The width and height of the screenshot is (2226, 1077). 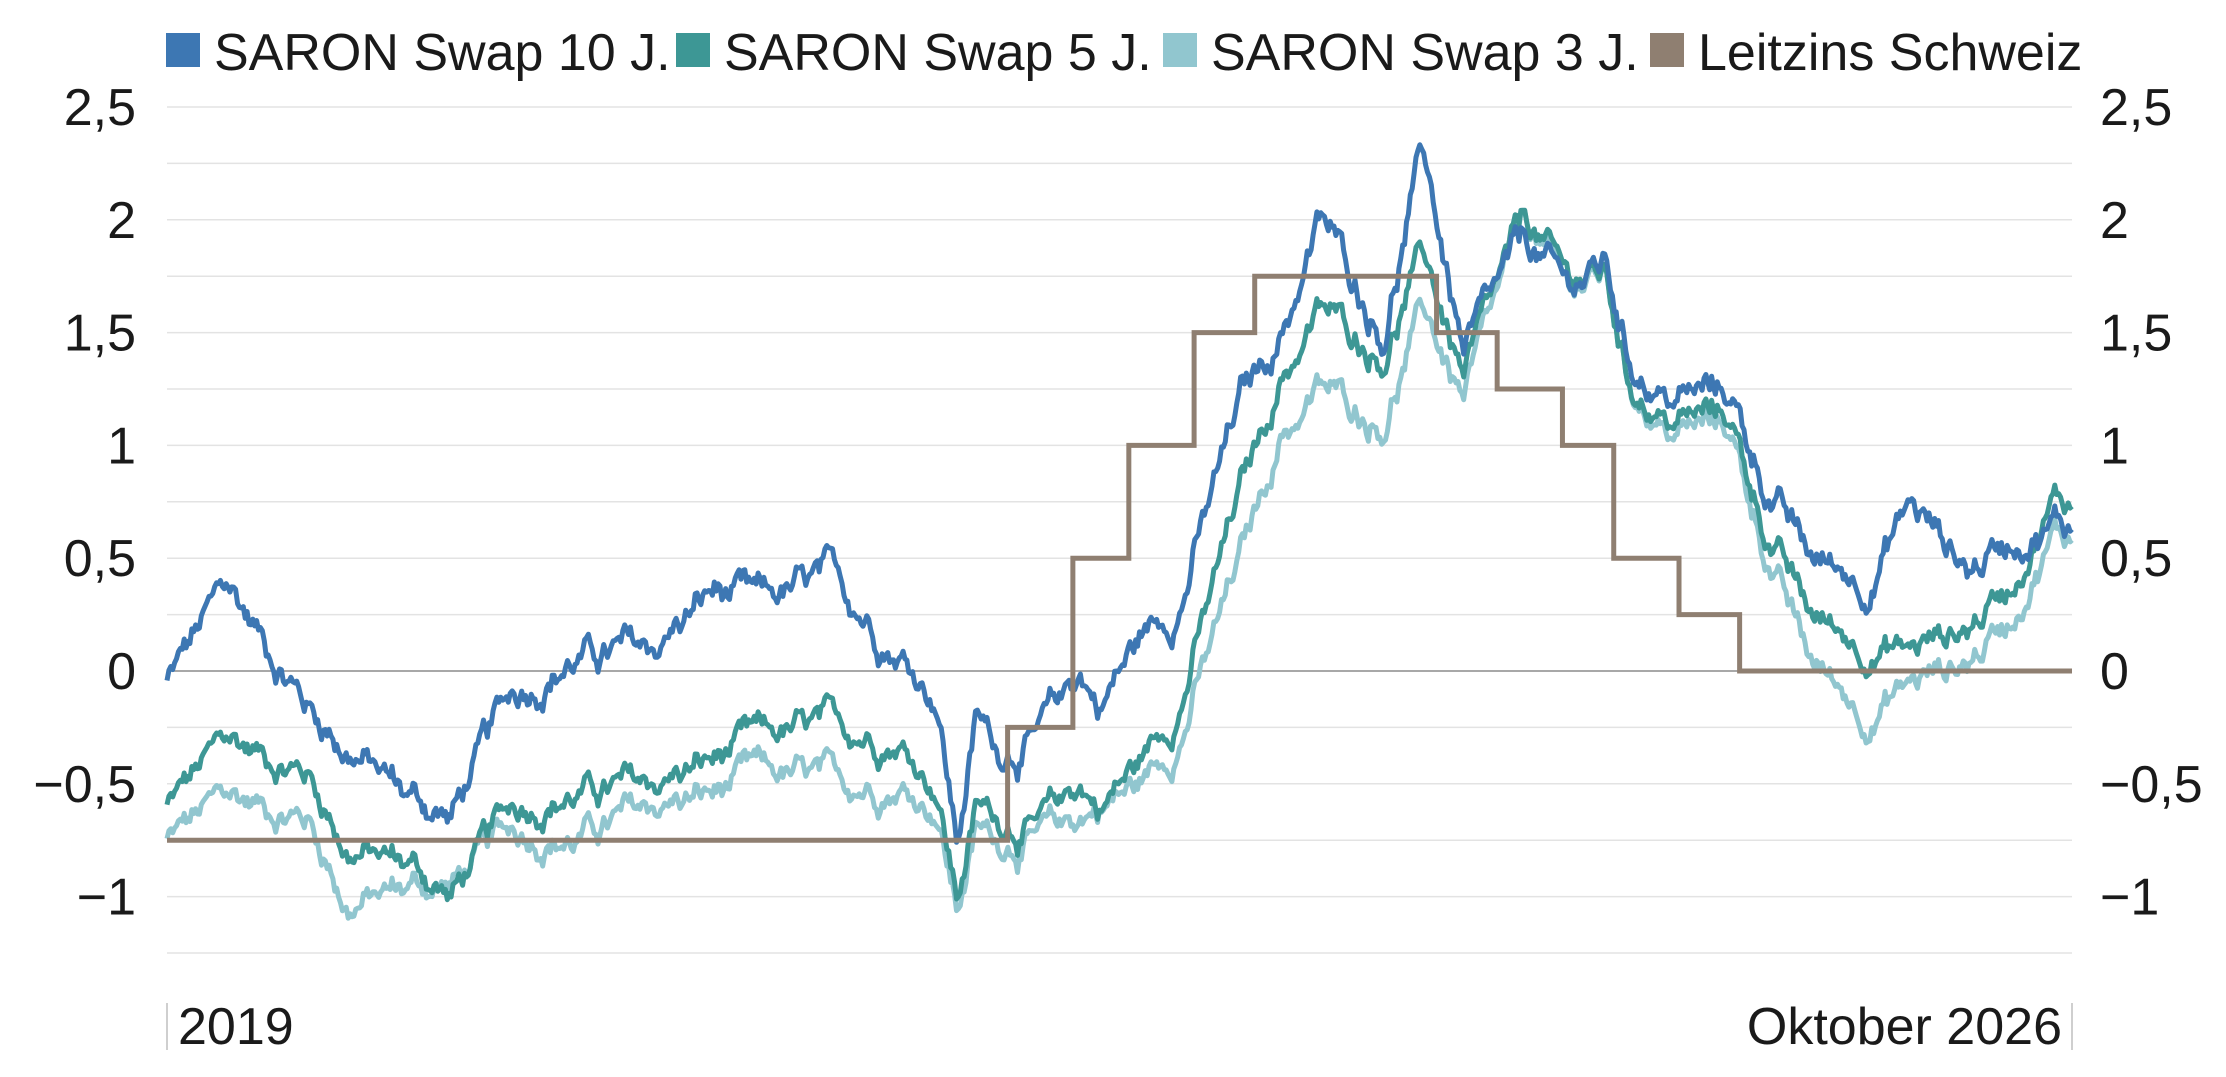 What do you see at coordinates (100, 559) in the screenshot?
I see `y-tick-label-left: 0,5` at bounding box center [100, 559].